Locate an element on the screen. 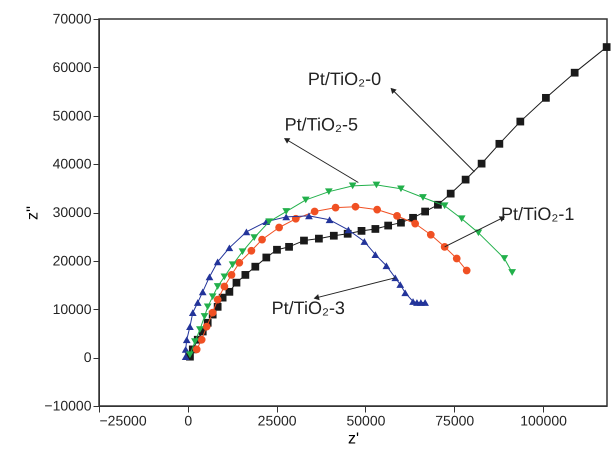  x-tick-label: 50000 is located at coordinates (366, 420).